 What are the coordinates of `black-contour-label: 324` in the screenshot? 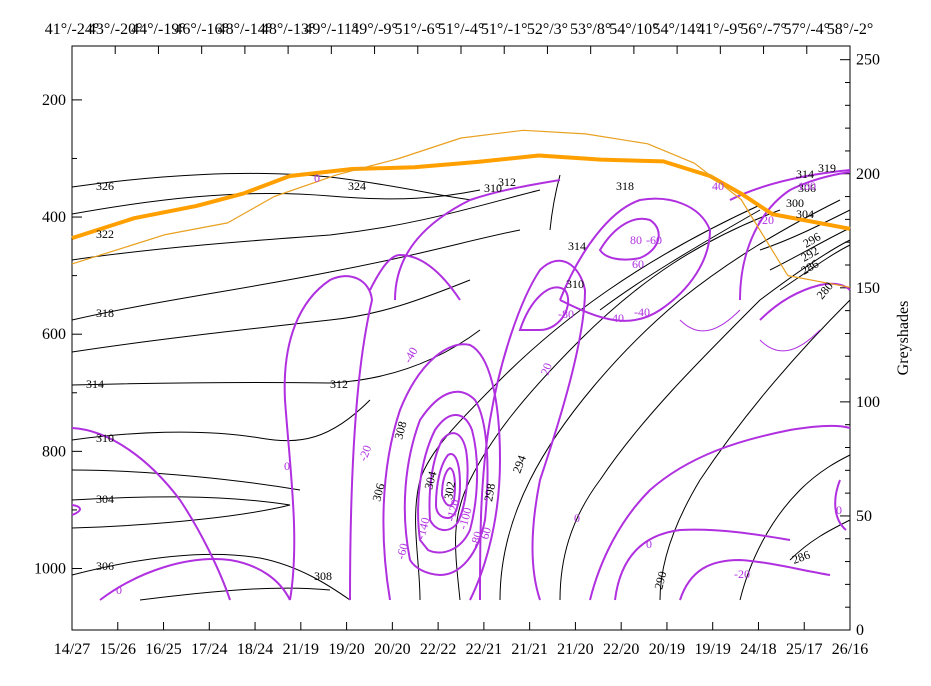 It's located at (357, 186).